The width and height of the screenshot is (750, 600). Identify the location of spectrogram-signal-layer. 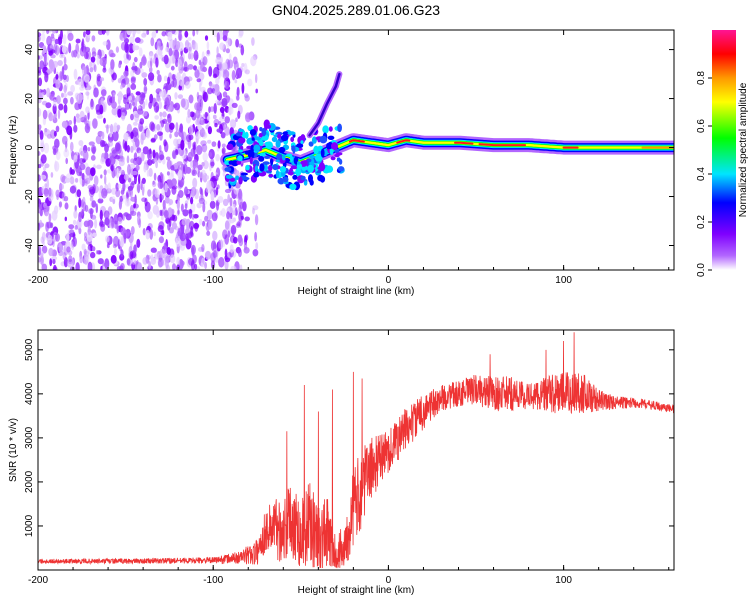
(447, 131).